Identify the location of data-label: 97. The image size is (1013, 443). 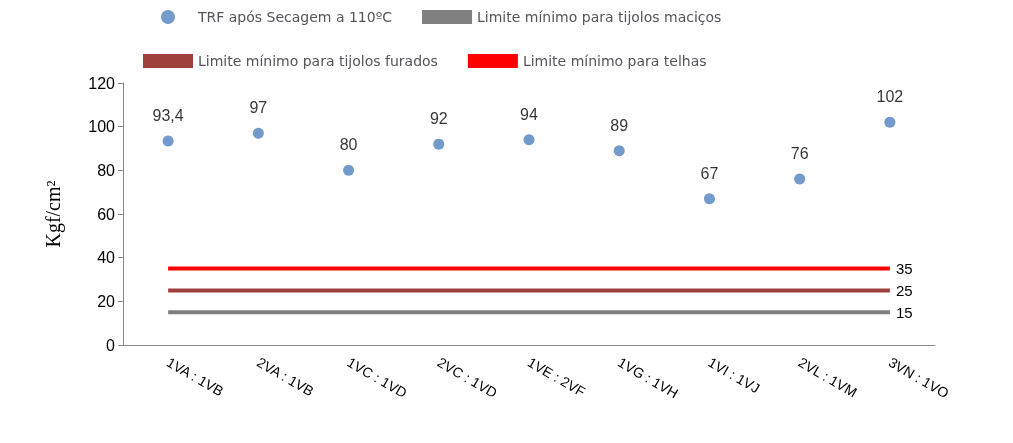
(258, 108).